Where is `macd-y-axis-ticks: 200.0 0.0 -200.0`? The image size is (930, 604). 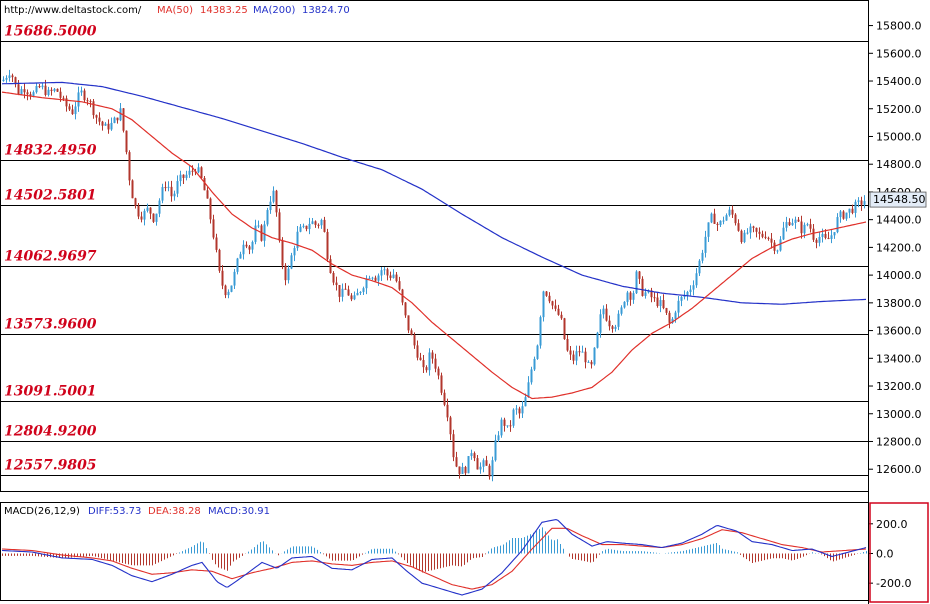
macd-y-axis-ticks: 200.0 0.0 -200.0 is located at coordinates (889, 554).